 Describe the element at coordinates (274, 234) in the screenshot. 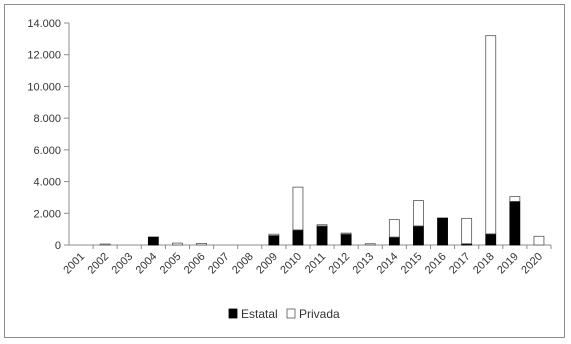

I see `bar-privada-2009` at that location.